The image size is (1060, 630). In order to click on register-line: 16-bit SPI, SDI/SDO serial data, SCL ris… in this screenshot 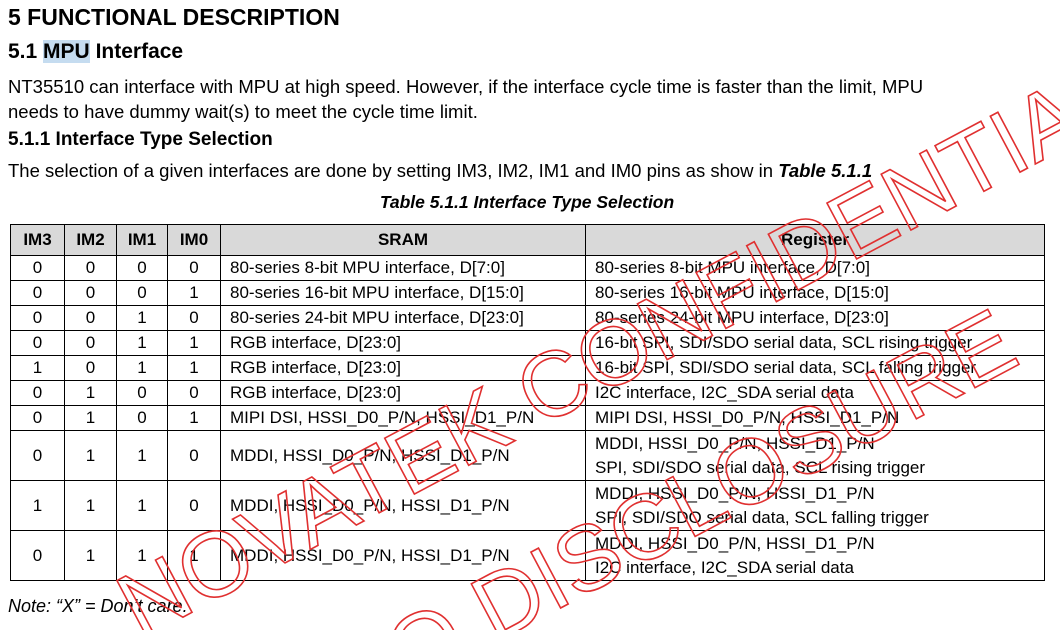, I will do `click(784, 342)`.